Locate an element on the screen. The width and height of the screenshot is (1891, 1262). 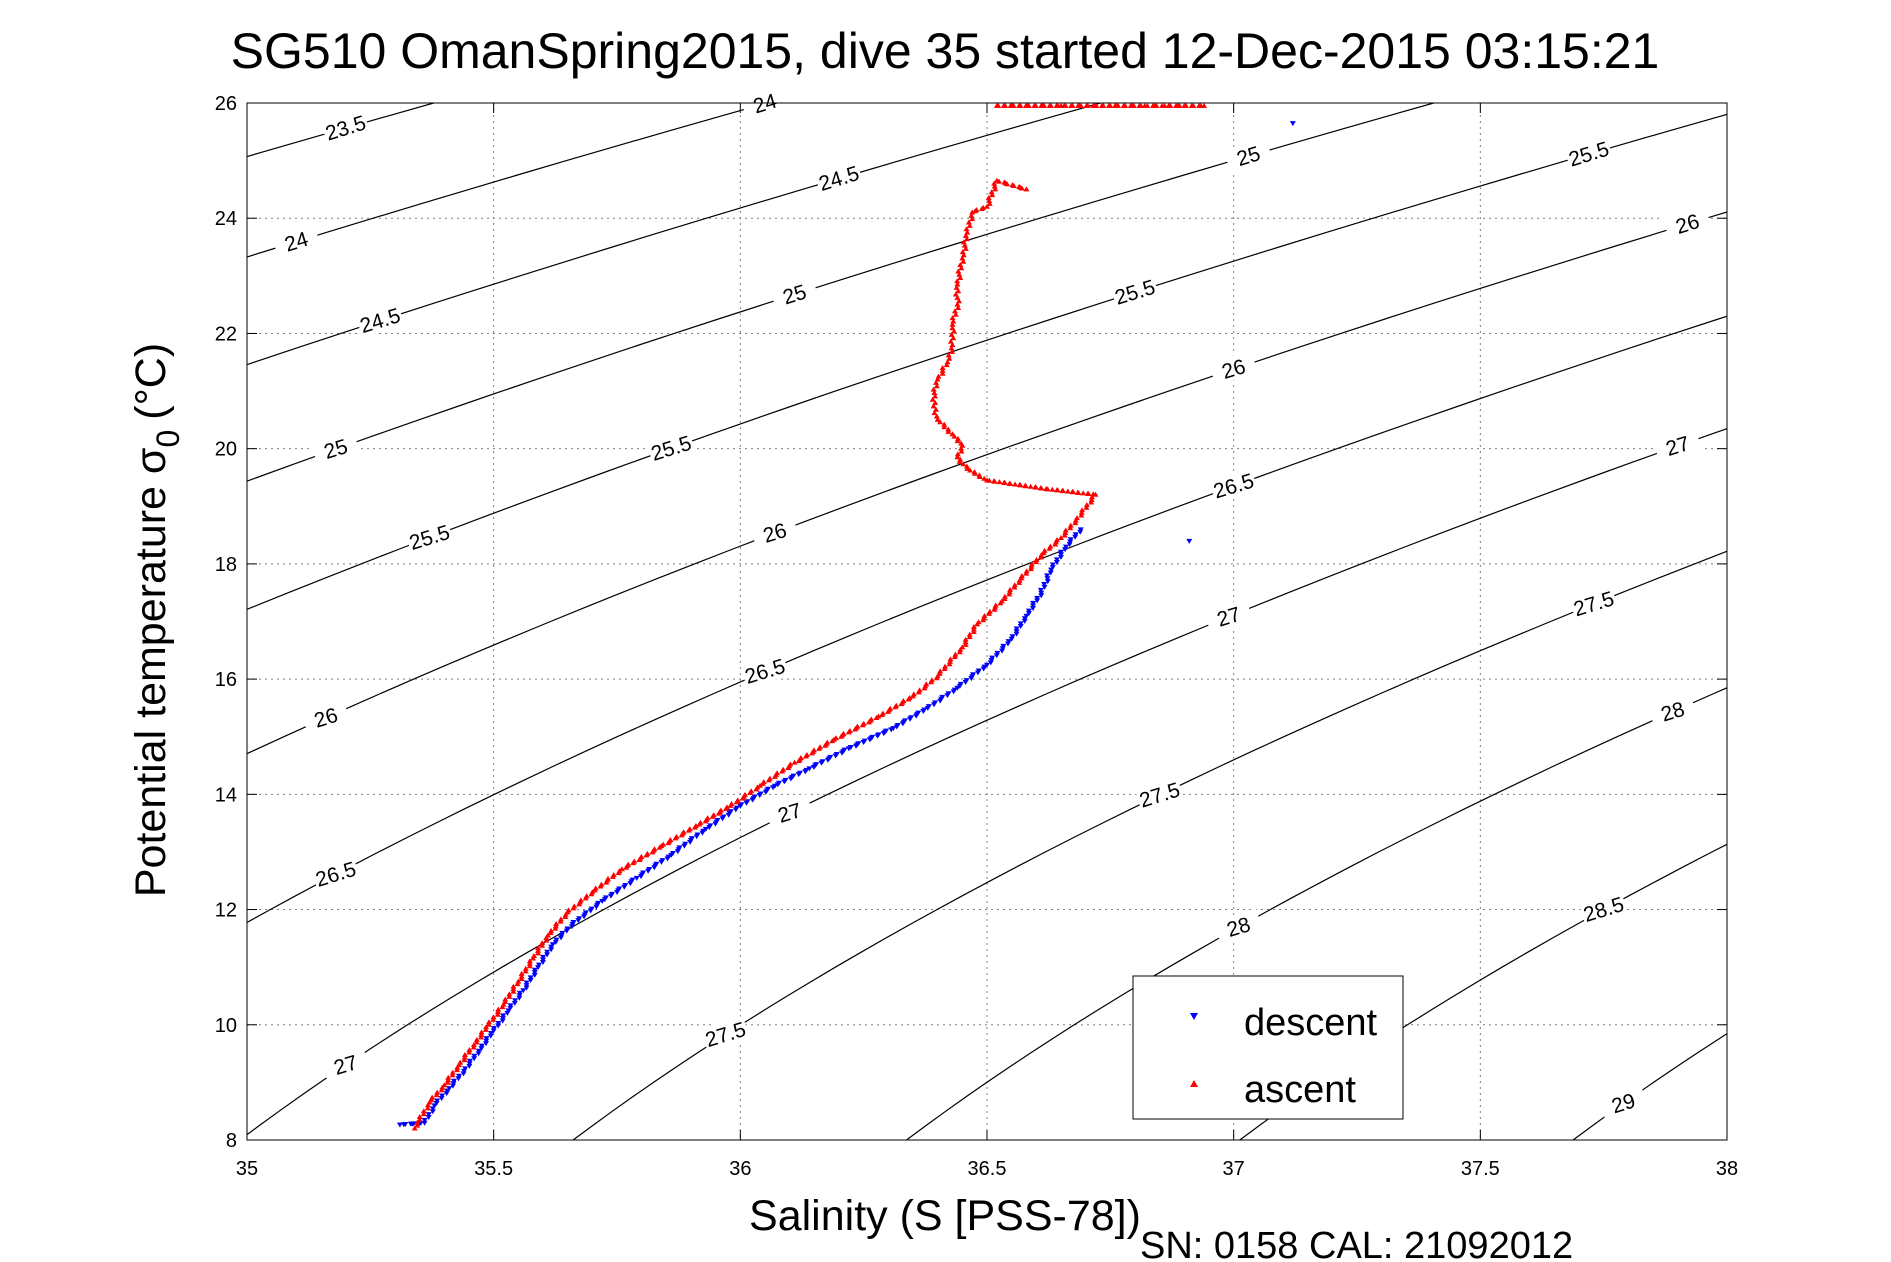
legend-box is located at coordinates (1268, 1047).